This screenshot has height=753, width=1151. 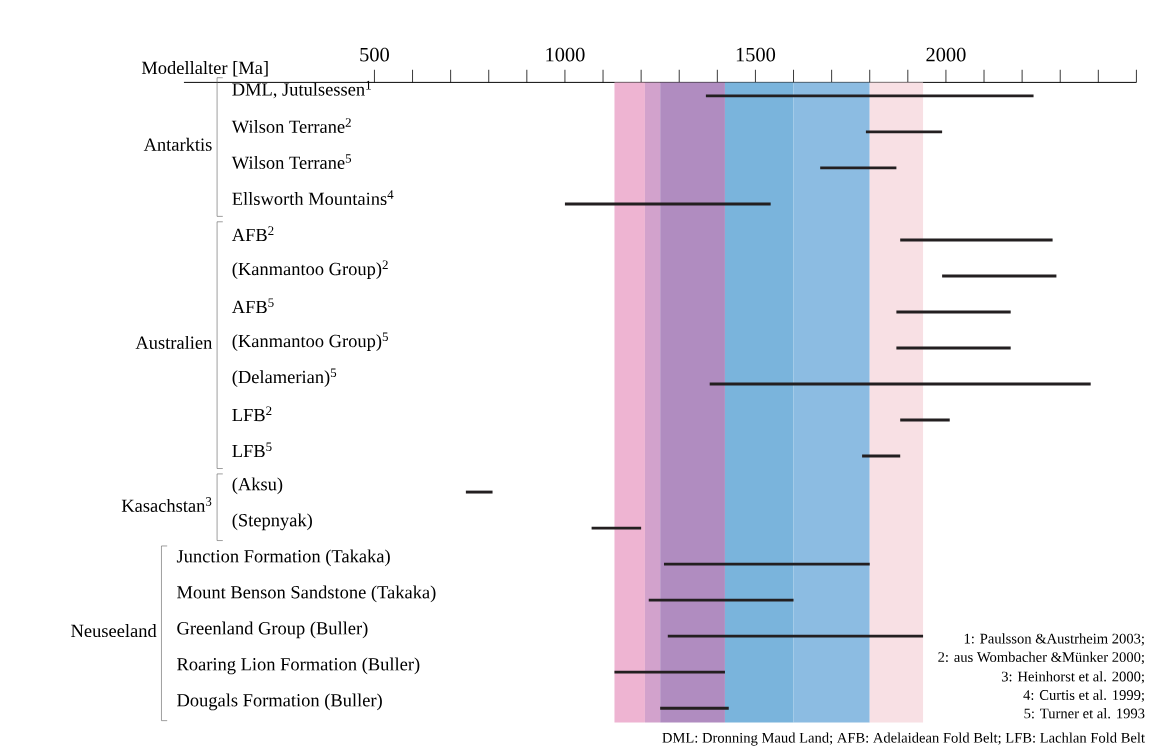 I want to click on y-tick-label: Wilson Terrane$^{5}$, so click(x=291, y=161).